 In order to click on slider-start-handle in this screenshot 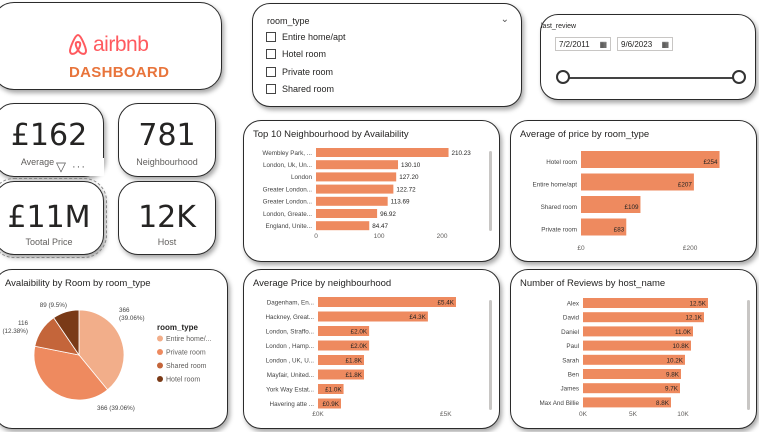, I will do `click(563, 77)`.